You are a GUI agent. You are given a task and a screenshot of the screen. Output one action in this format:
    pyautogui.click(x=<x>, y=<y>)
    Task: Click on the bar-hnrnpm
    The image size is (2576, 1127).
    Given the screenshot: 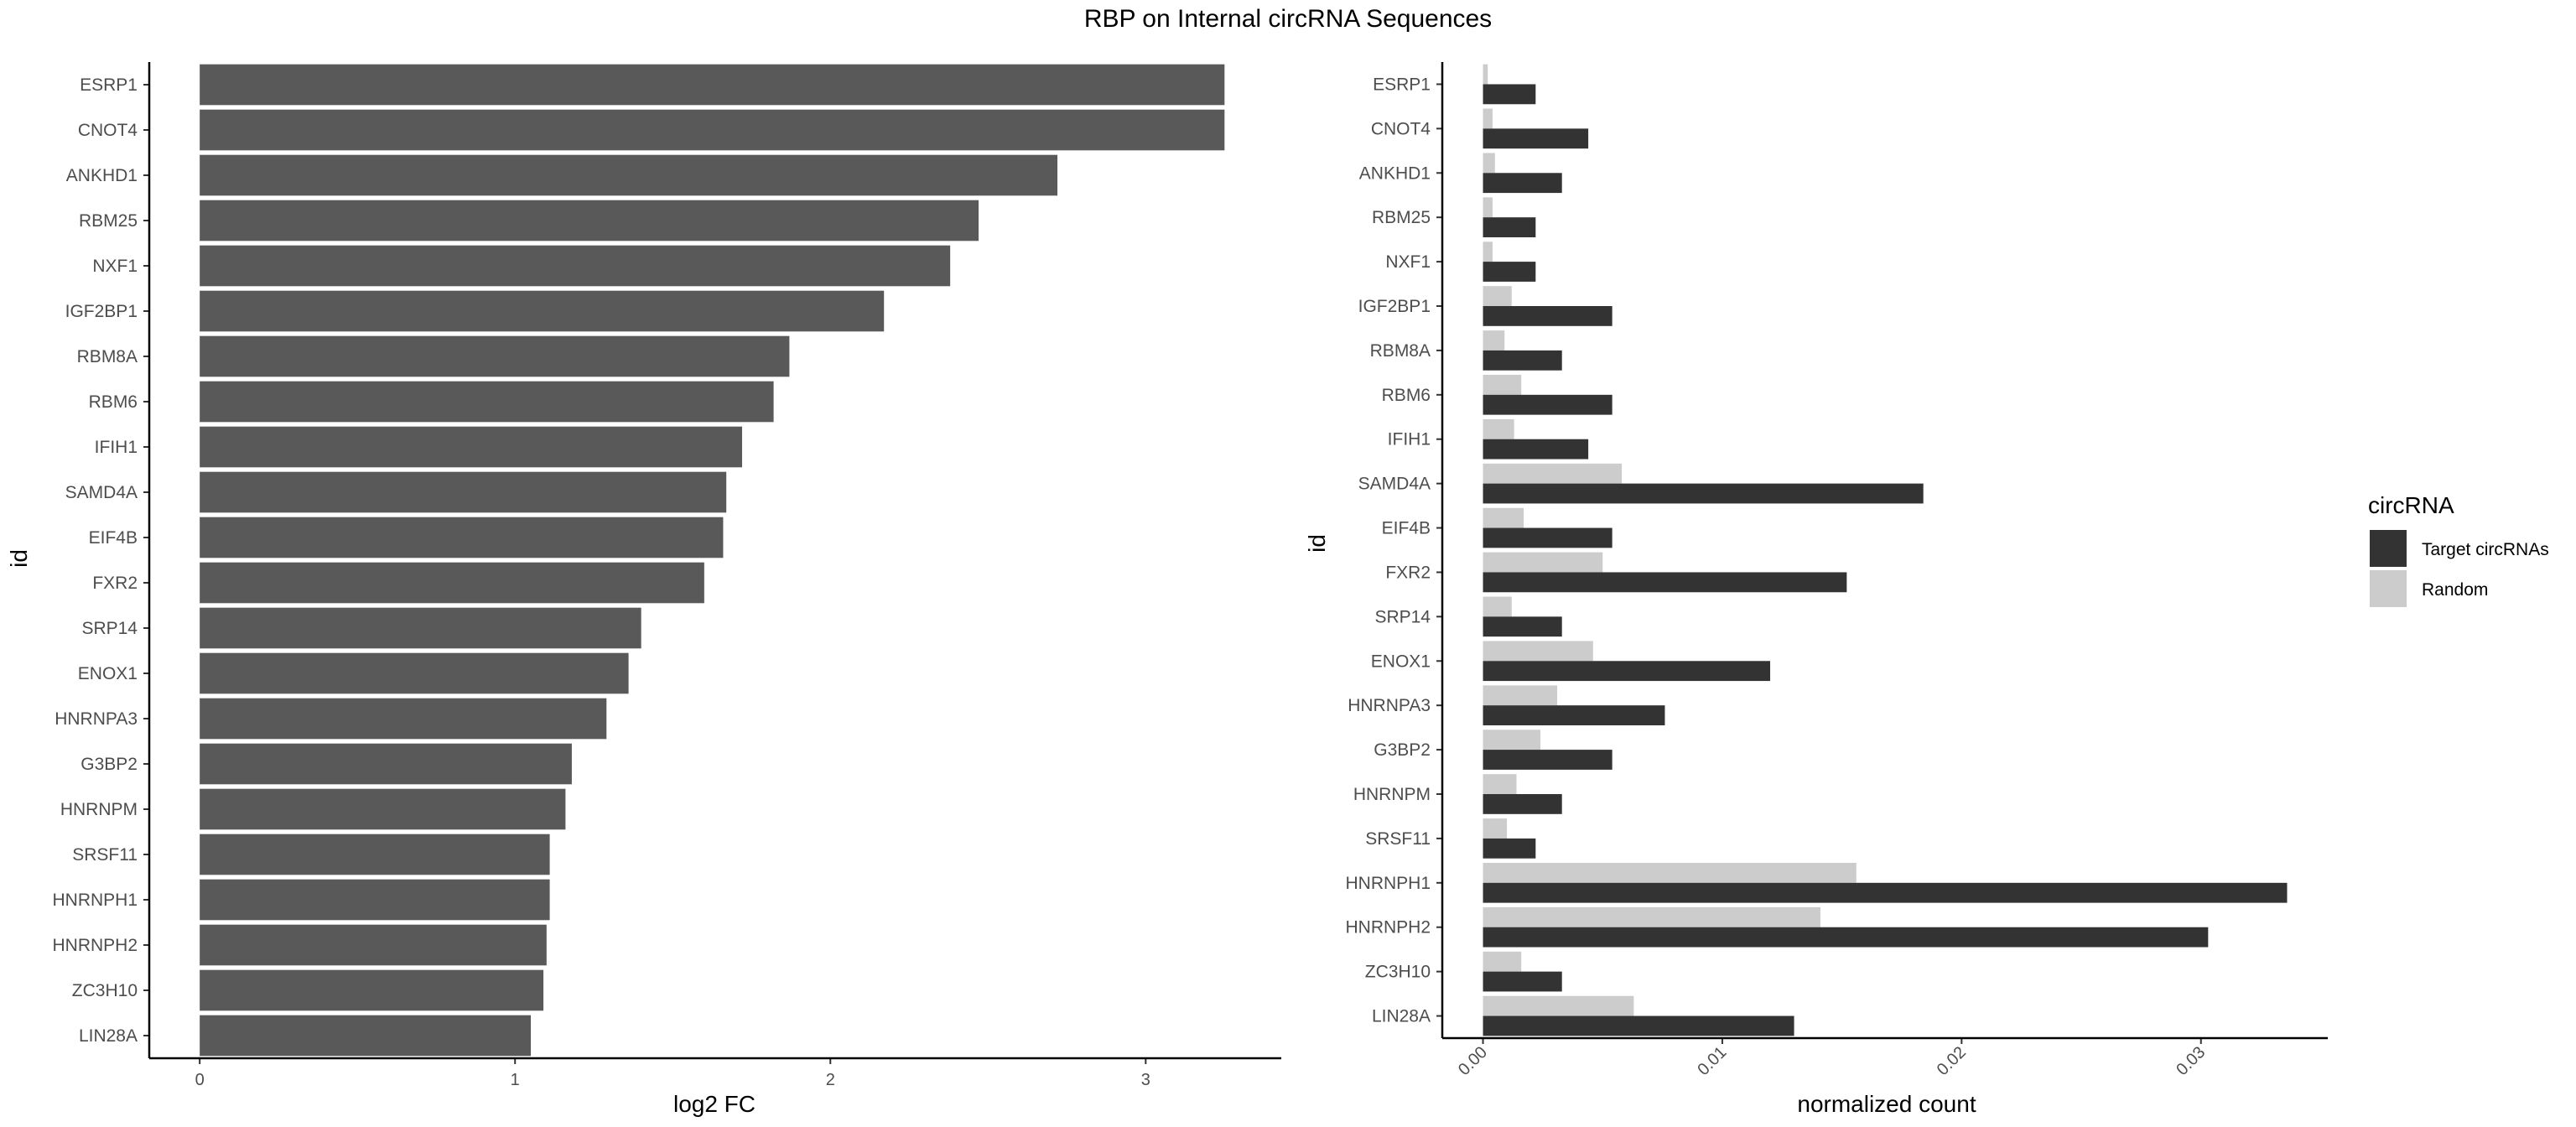 What is the action you would take?
    pyautogui.click(x=383, y=809)
    